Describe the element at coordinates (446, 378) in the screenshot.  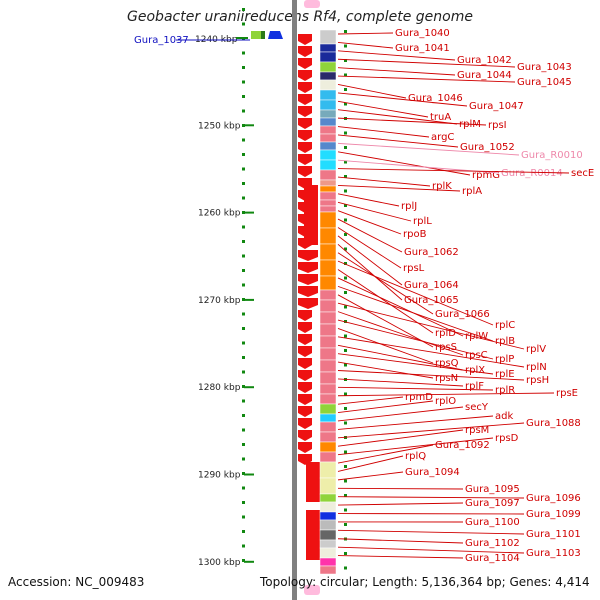
I see `gene-label: rpsN` at that location.